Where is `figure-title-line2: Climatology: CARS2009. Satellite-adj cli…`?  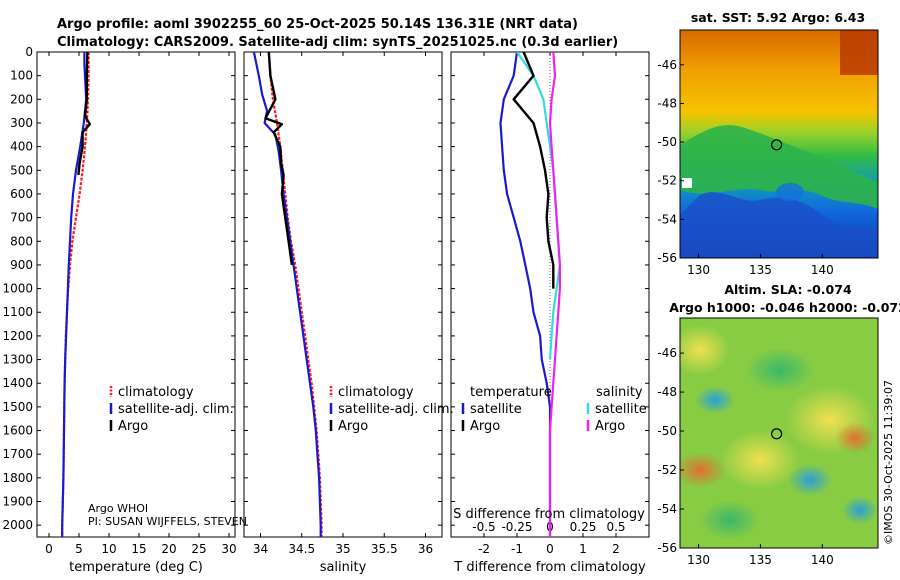 figure-title-line2: Climatology: CARS2009. Satellite-adj cli… is located at coordinates (337, 42).